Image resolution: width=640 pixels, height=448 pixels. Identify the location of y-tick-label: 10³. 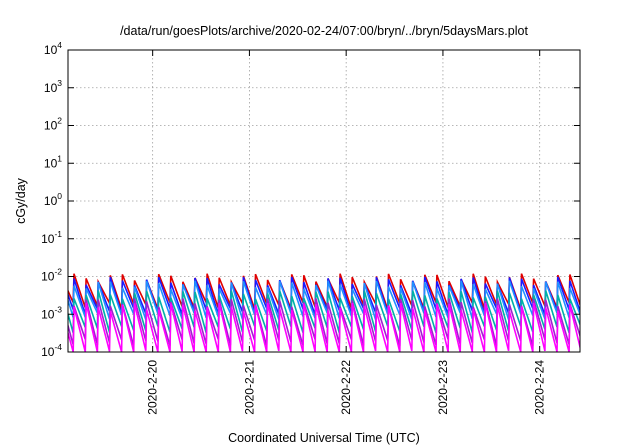
(53, 86).